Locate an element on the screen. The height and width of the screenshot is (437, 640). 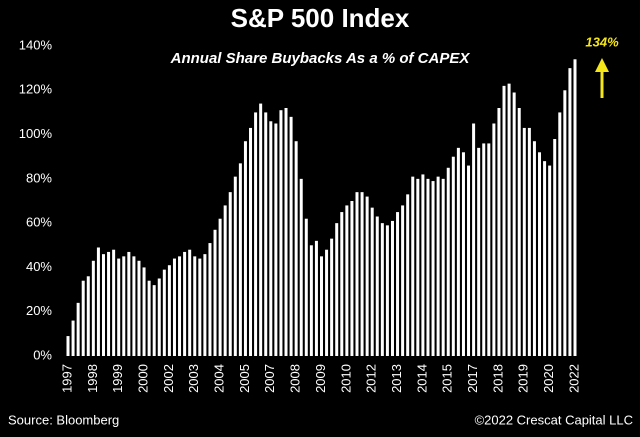
x-tick-label: 2010 is located at coordinates (345, 378).